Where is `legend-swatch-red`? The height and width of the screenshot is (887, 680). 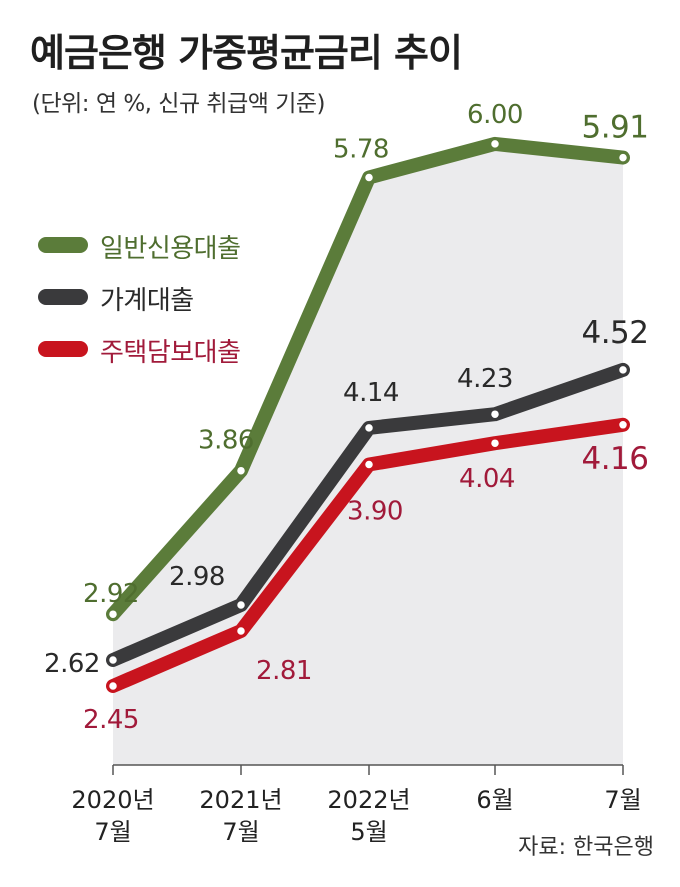
legend-swatch-red is located at coordinates (63, 349).